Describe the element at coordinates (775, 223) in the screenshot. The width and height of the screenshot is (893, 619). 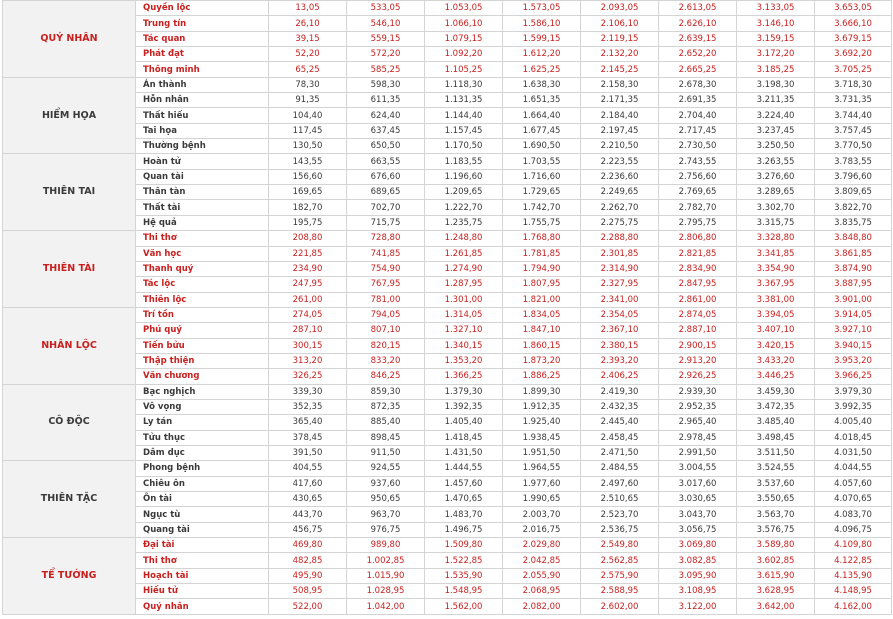
I see `value-cell: 3.315,75` at that location.